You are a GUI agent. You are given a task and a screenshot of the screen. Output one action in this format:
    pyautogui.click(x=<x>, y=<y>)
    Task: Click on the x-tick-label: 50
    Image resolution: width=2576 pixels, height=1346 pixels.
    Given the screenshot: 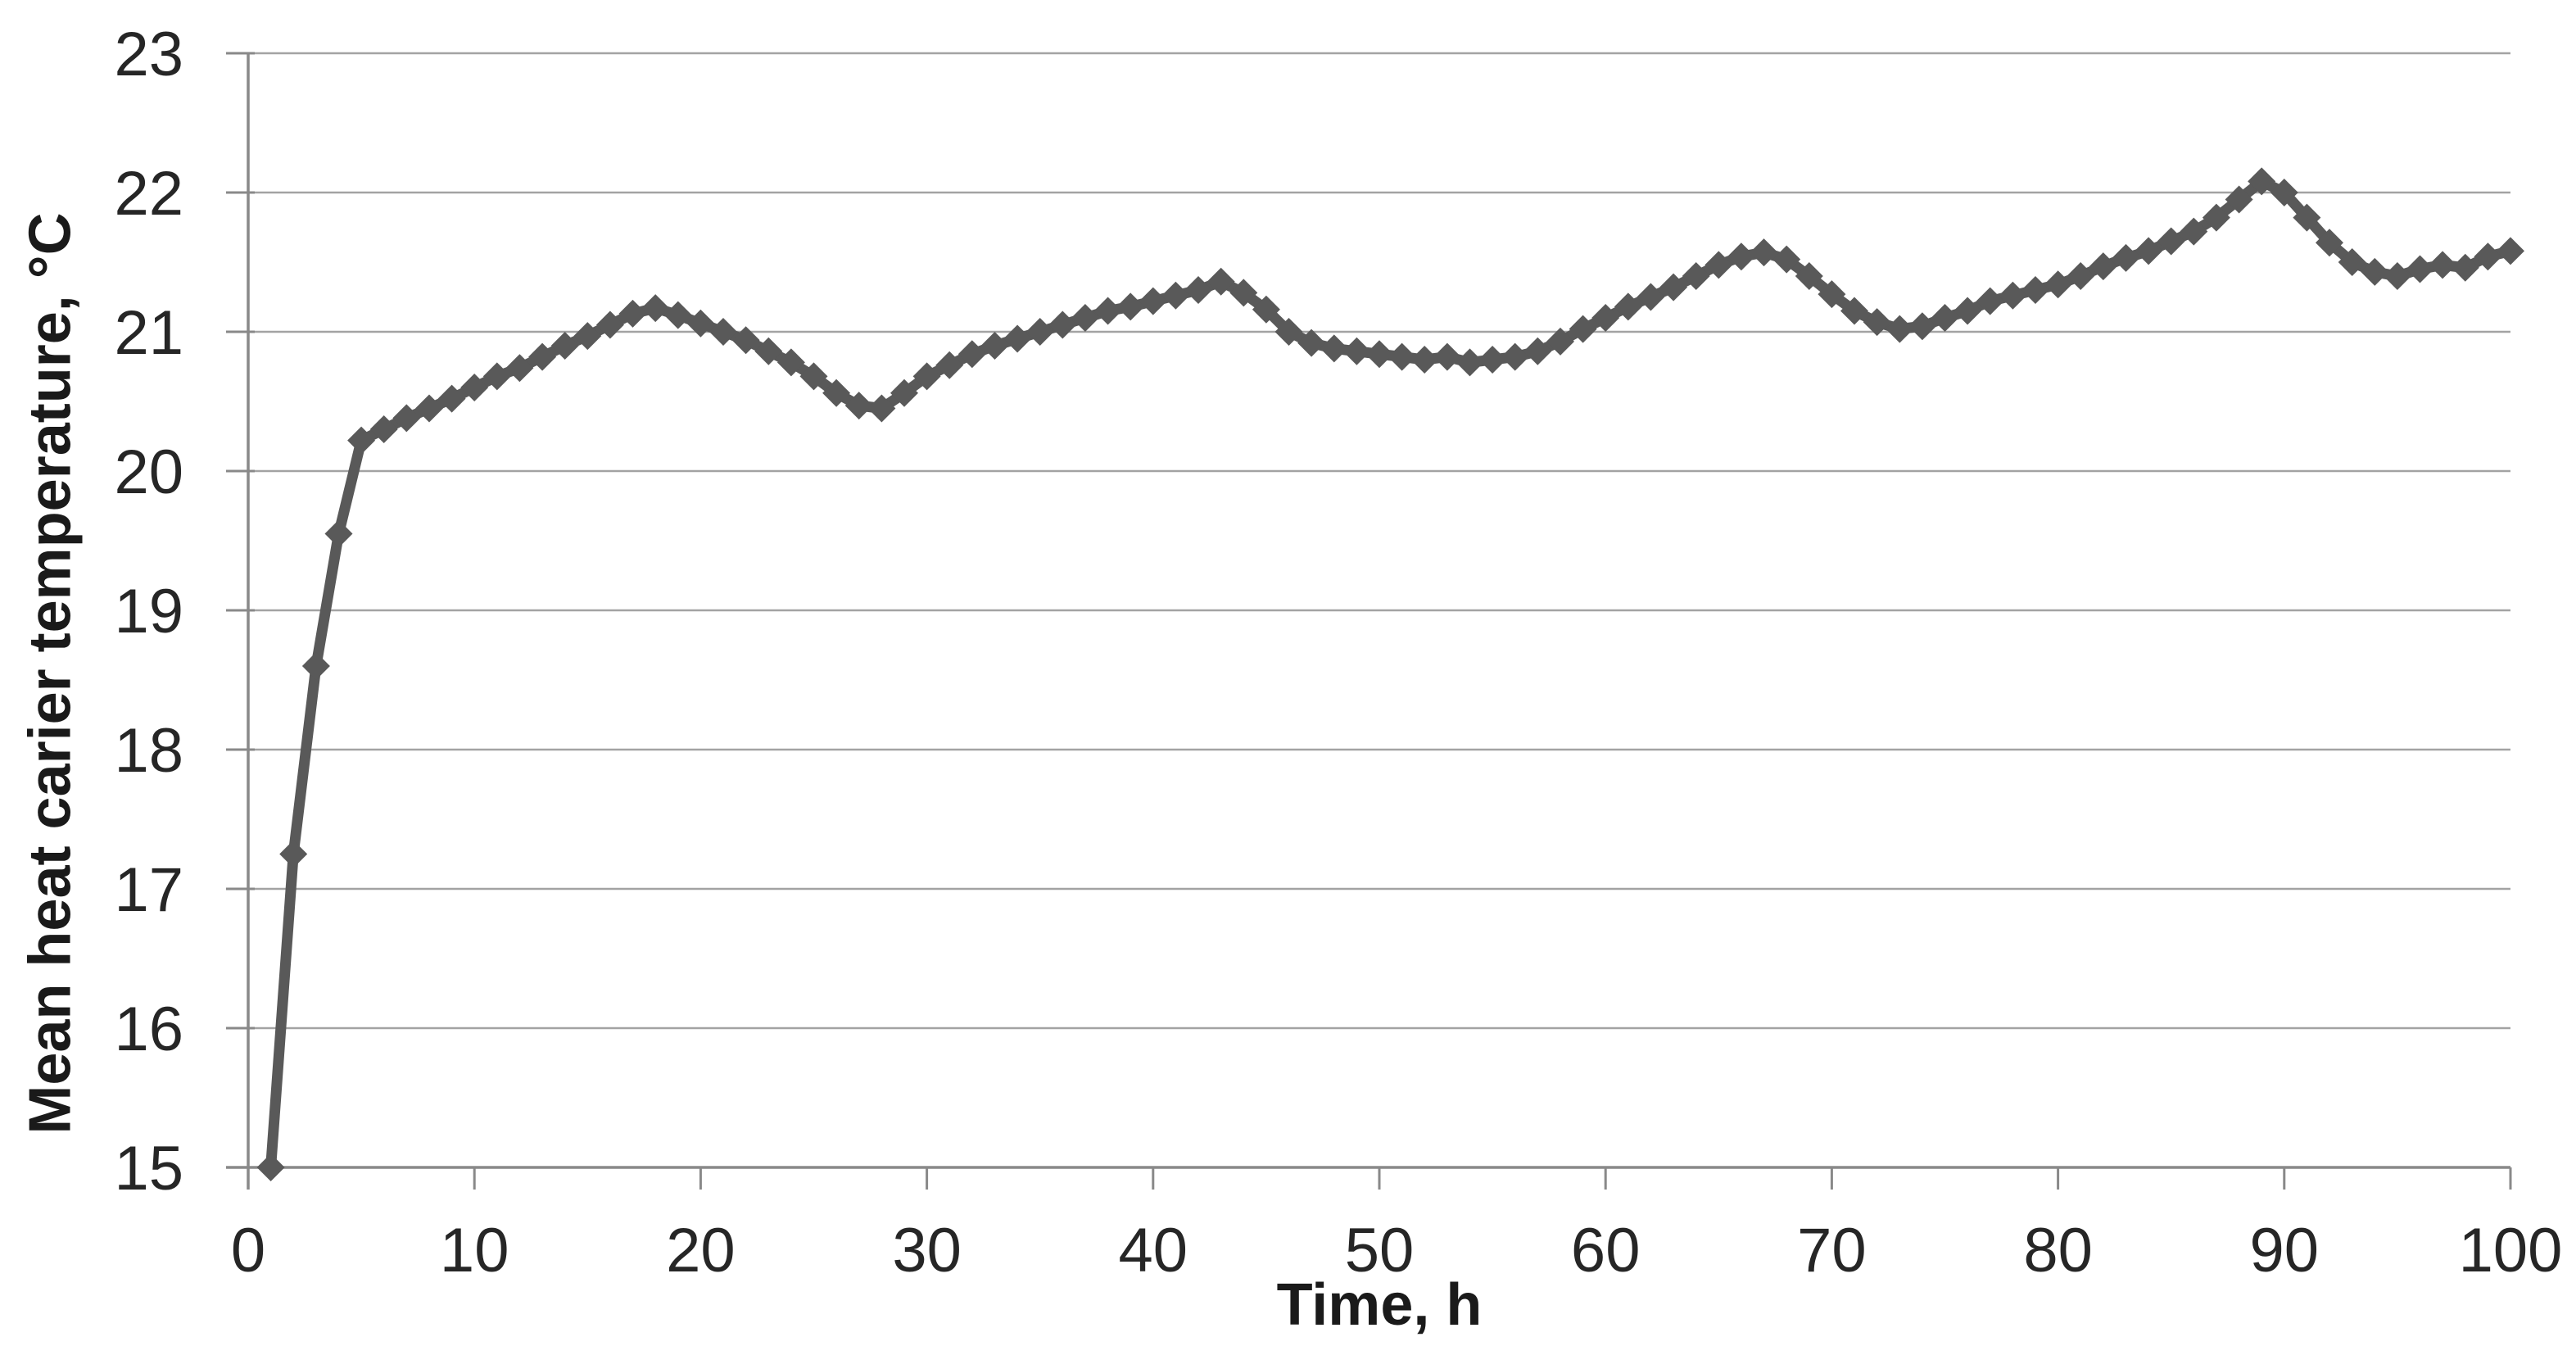 What is the action you would take?
    pyautogui.click(x=1380, y=1250)
    